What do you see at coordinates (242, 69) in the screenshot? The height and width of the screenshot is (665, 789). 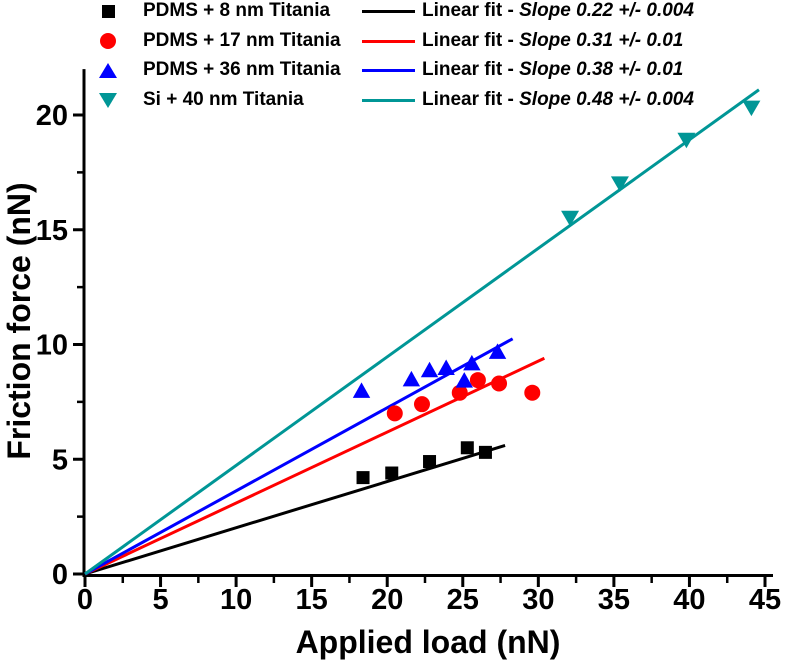 I see `legend-series-label: PDMS + 36 nm Titania` at bounding box center [242, 69].